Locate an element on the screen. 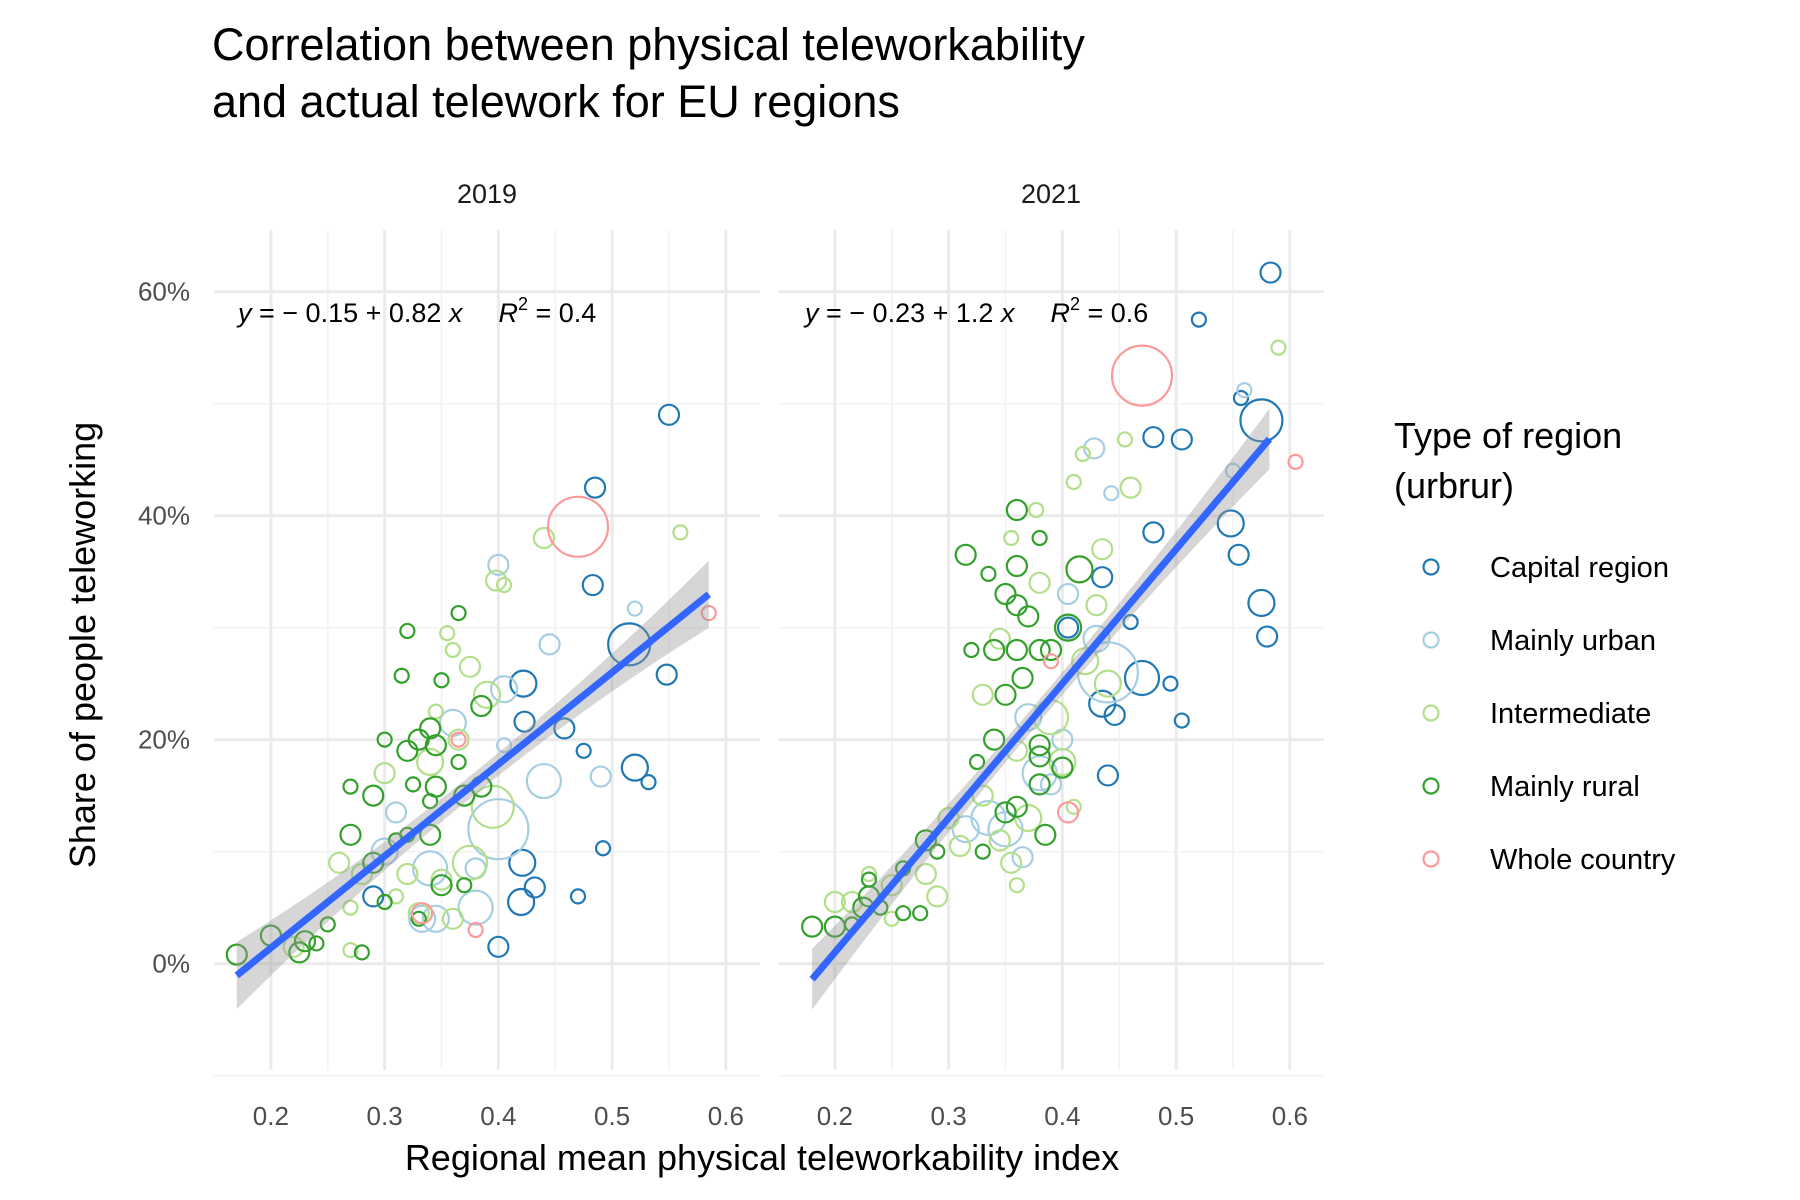  legend-item: Intermediate is located at coordinates (1536, 714).